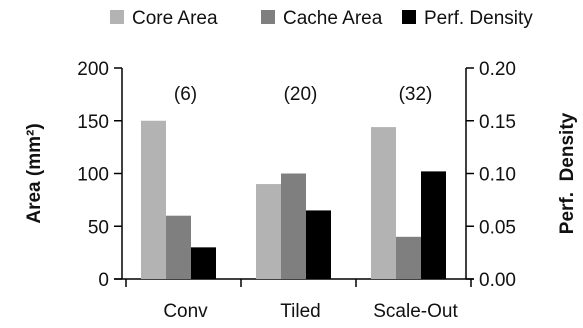 The image size is (583, 328). I want to click on legend-swatch-perf-density, so click(409, 17).